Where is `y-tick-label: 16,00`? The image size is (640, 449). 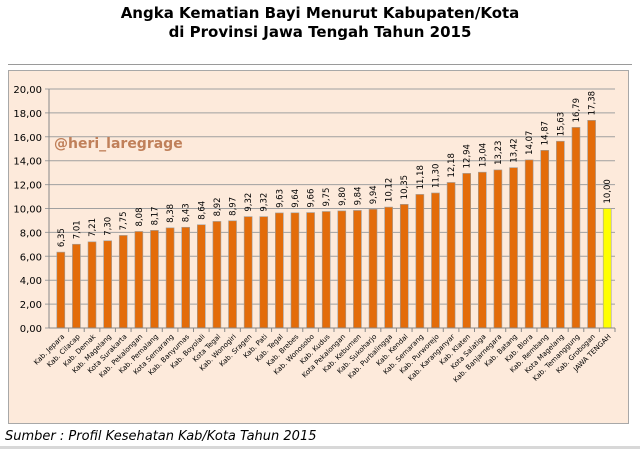 y-tick-label: 16,00 is located at coordinates (27, 138).